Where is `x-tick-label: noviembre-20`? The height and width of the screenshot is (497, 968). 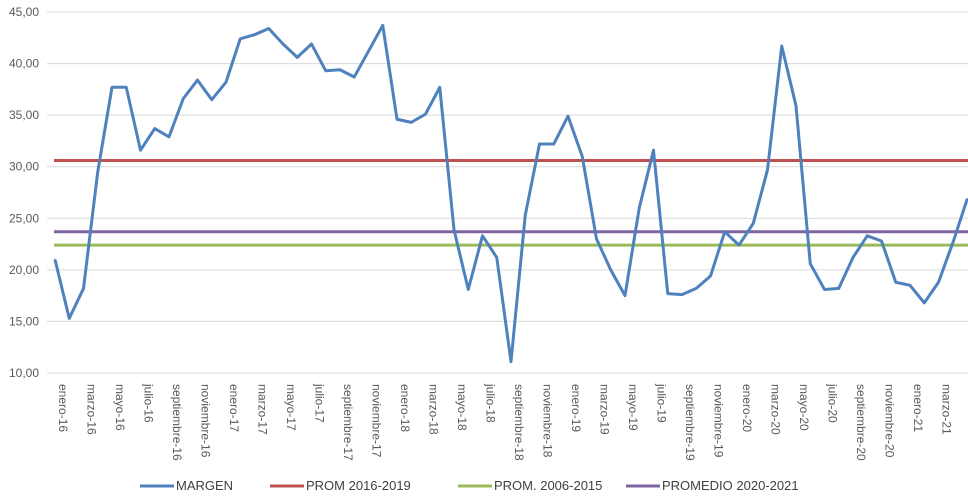
x-tick-label: noviembre-20 is located at coordinates (890, 421).